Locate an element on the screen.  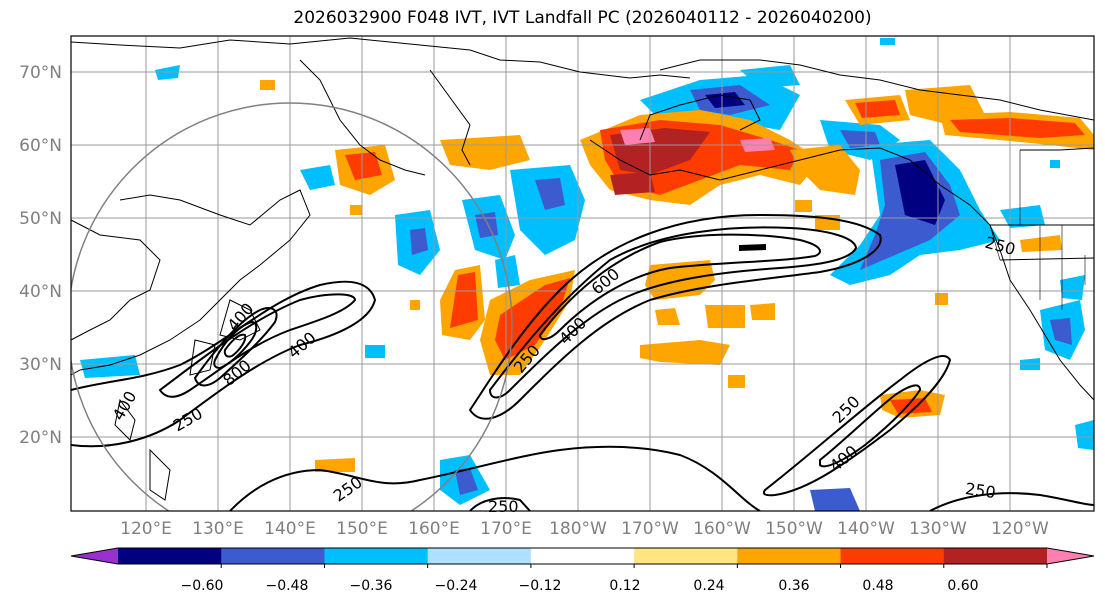
lat-label: 30°N is located at coordinates (40, 365).